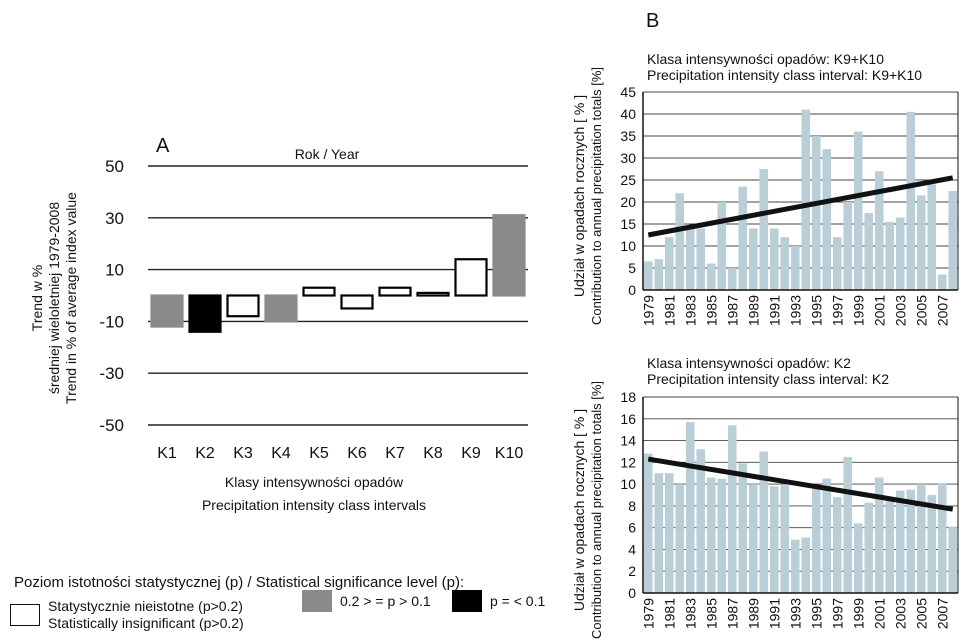 The image size is (969, 643). Describe the element at coordinates (319, 453) in the screenshot. I see `x-tick-label: K5` at that location.